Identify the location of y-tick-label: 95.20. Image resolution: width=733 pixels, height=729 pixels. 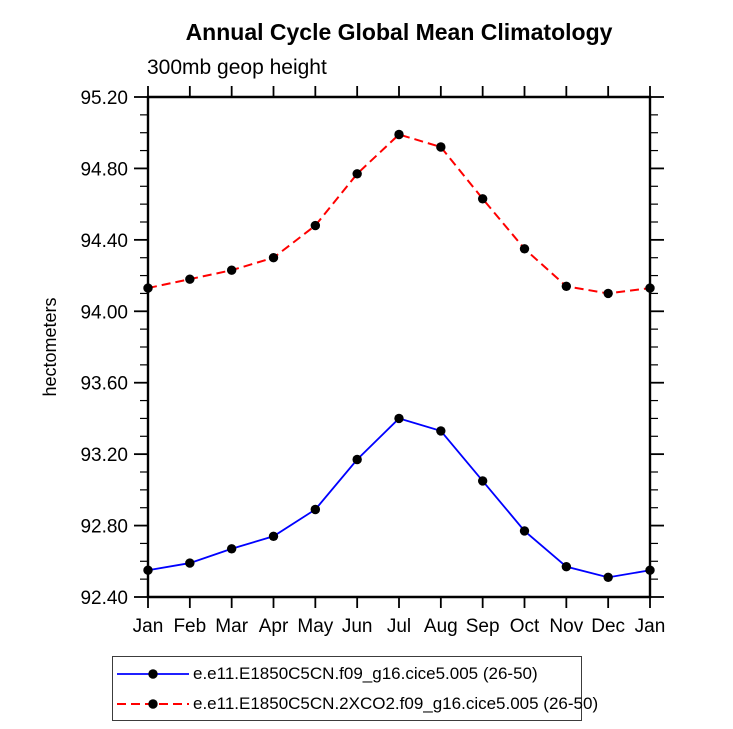
(104, 98).